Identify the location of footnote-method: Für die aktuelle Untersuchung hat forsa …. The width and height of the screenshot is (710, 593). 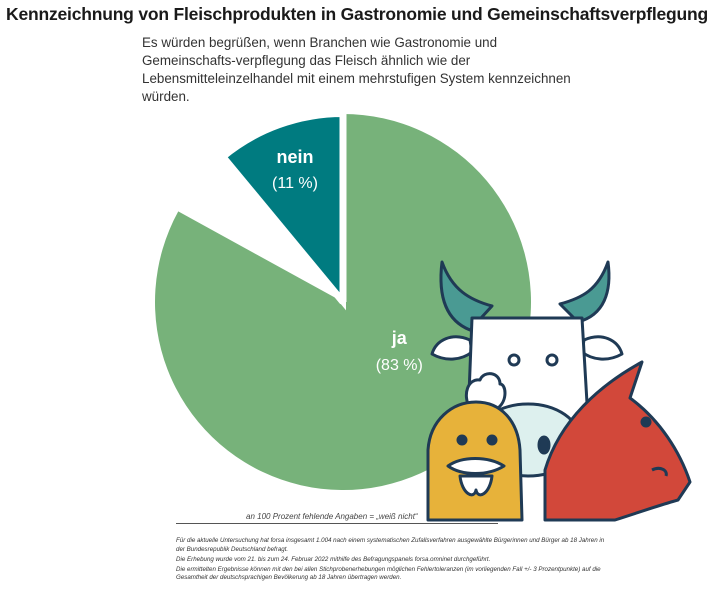
(390, 545).